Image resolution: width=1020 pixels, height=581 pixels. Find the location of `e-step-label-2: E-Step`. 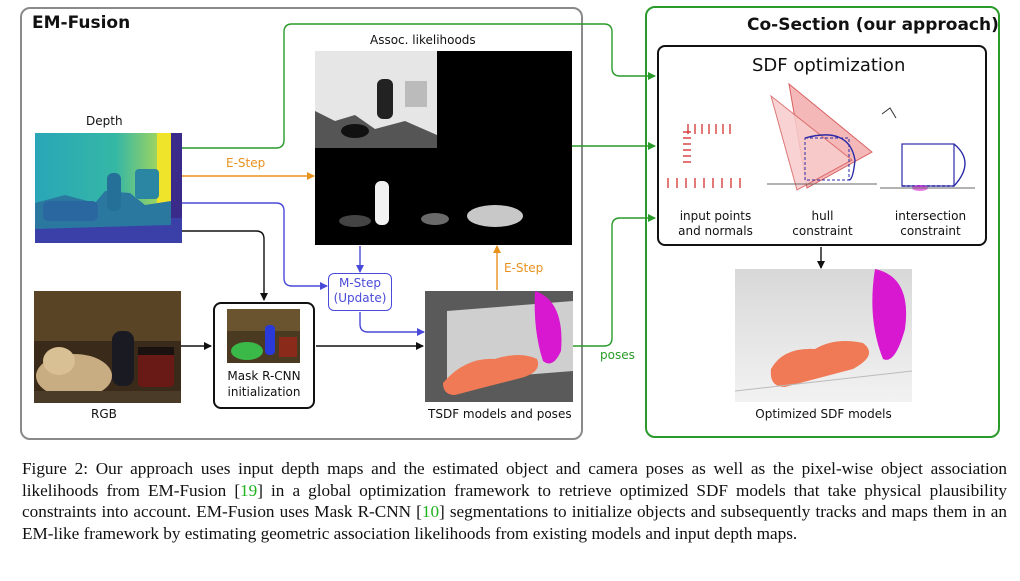

e-step-label-2: E-Step is located at coordinates (524, 268).